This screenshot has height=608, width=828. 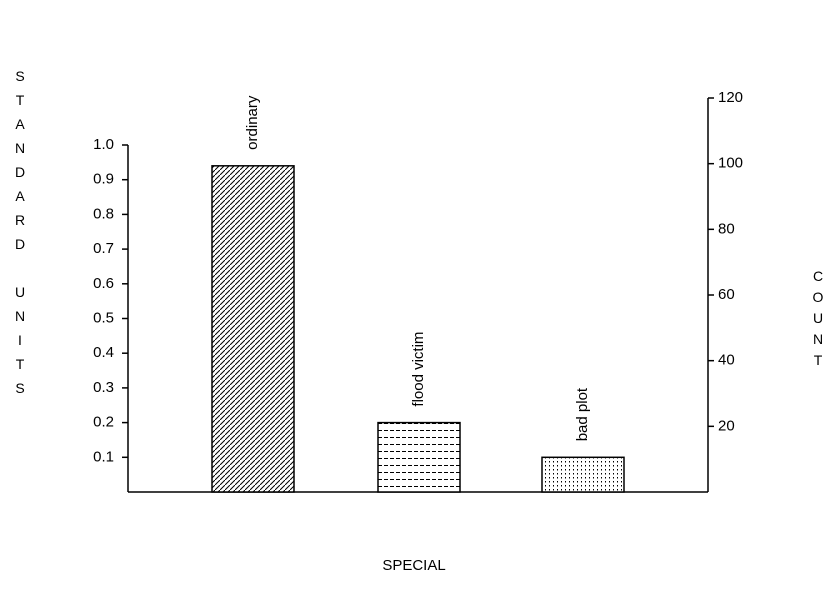 What do you see at coordinates (730, 97) in the screenshot?
I see `y2-tick-label: 120` at bounding box center [730, 97].